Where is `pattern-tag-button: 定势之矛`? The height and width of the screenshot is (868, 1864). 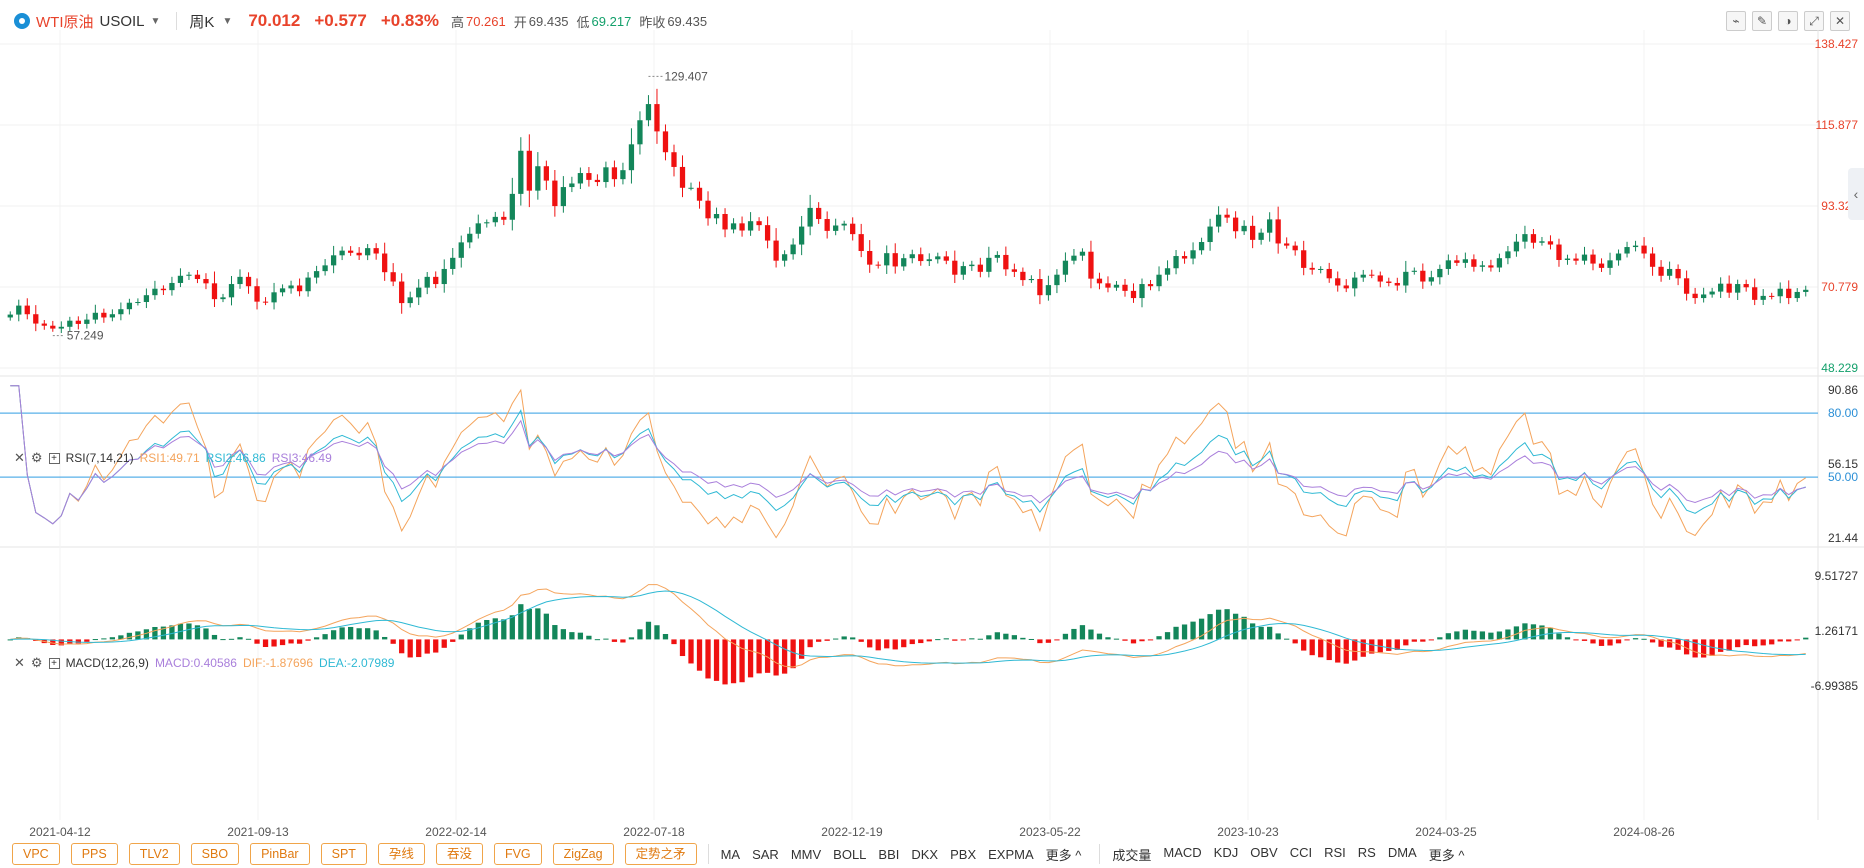 pattern-tag-button: 定势之矛 is located at coordinates (660, 854).